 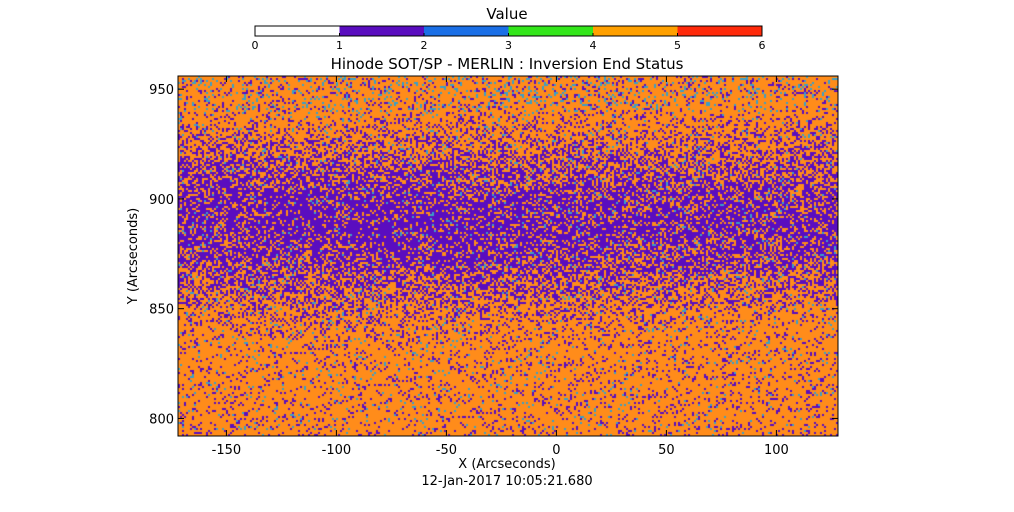 I want to click on x-tick-label: -50, so click(x=446, y=450).